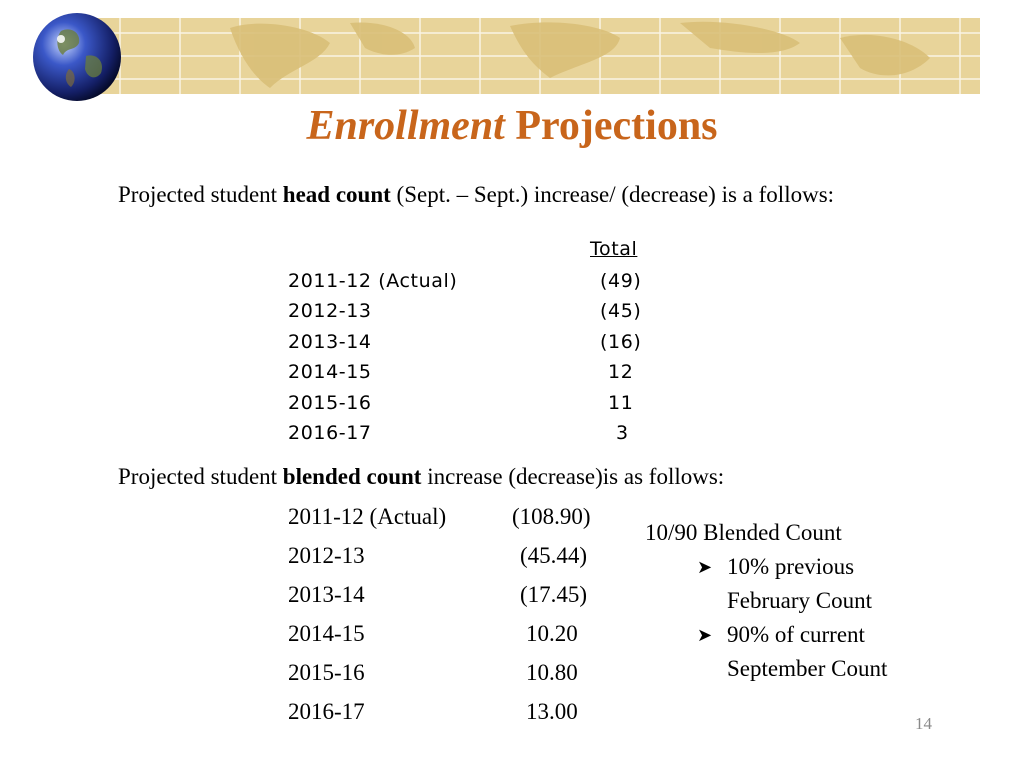 The image size is (1024, 768). I want to click on world-map-banner, so click(530, 56).